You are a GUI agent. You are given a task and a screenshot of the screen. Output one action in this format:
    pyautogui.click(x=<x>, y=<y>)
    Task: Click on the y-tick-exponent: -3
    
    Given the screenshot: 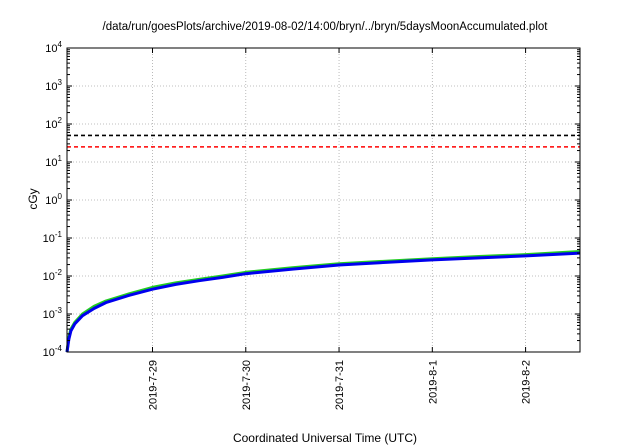 What is the action you would take?
    pyautogui.click(x=59, y=310)
    